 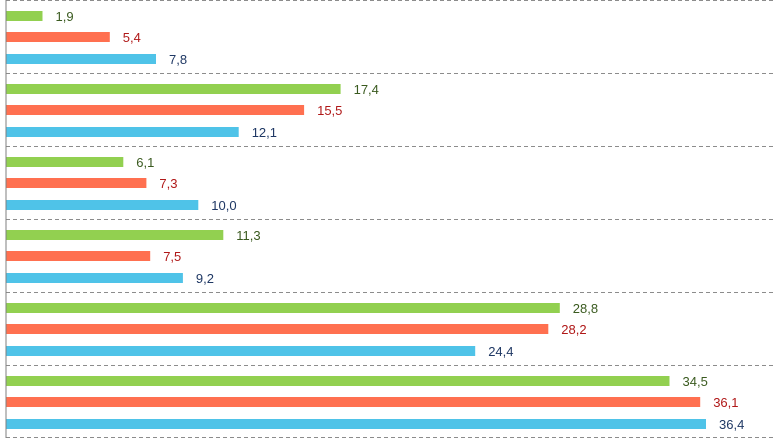 What do you see at coordinates (500, 351) in the screenshot?
I see `data-label-group-5-series-3: 24,4` at bounding box center [500, 351].